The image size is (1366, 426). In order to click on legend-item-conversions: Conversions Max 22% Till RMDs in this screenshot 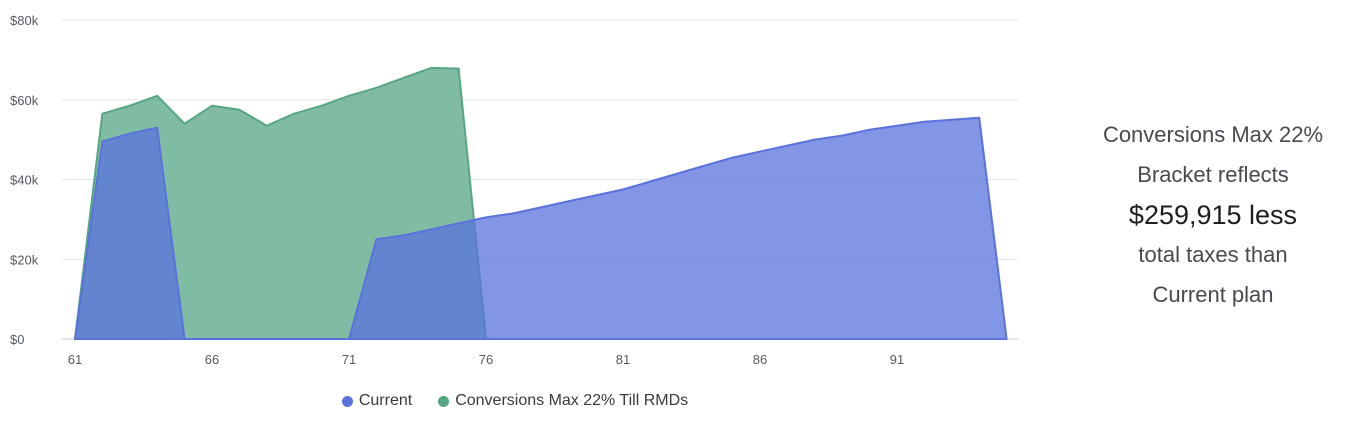, I will do `click(563, 401)`.